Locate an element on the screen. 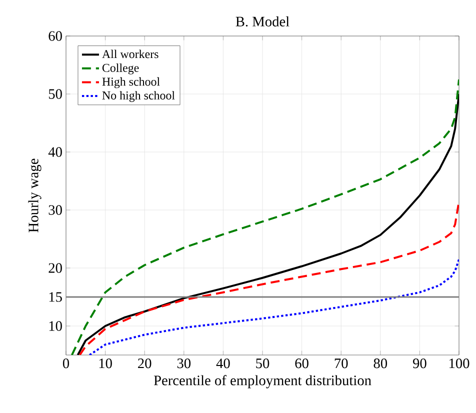  x-tick-label: 60 is located at coordinates (301, 363).